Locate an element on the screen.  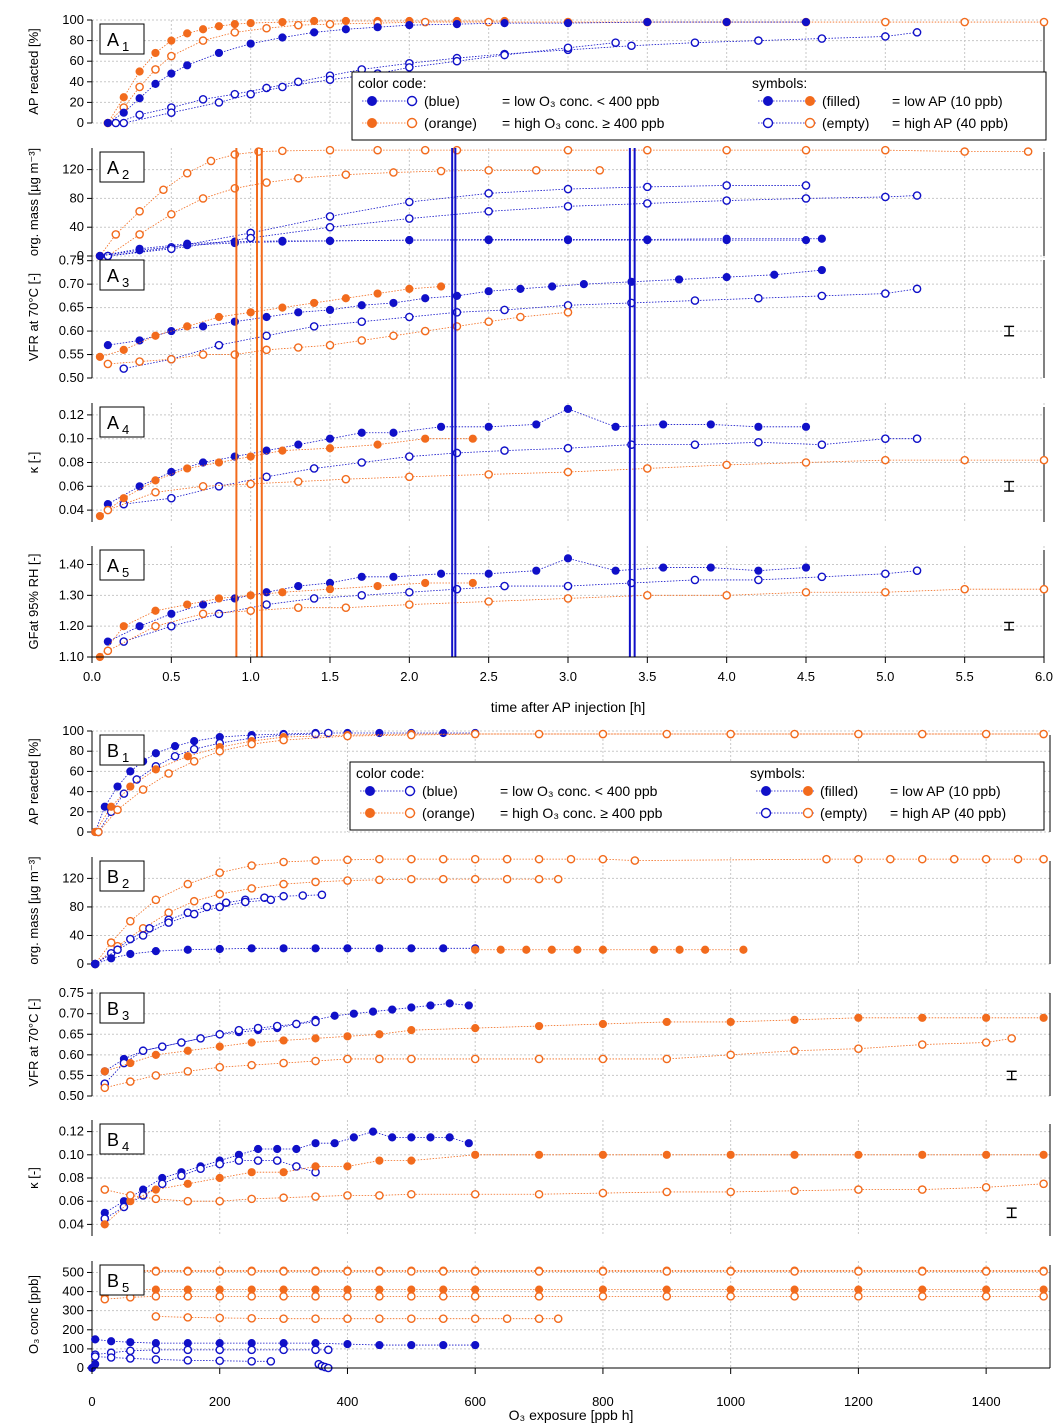
y-tick-label: 120 is located at coordinates (73, 877).